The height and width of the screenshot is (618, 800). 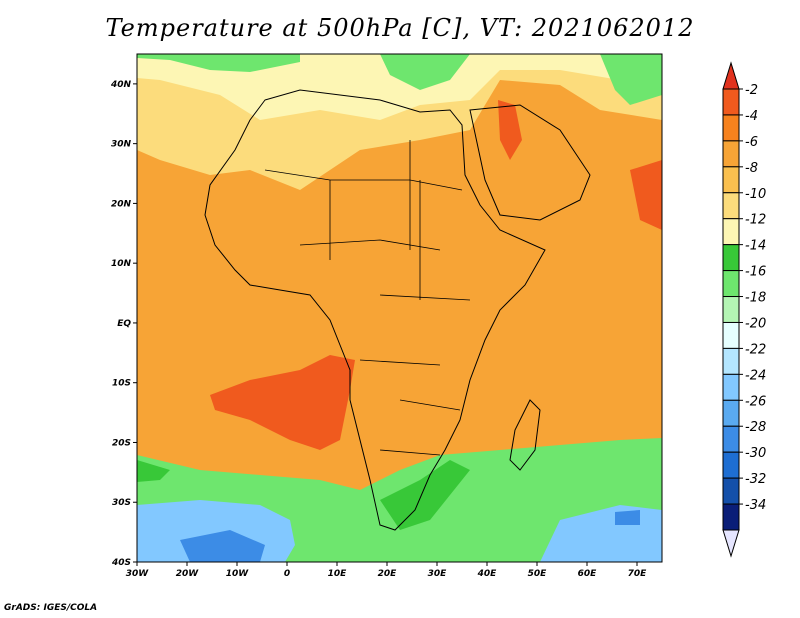 I want to click on borders, so click(x=367, y=298).